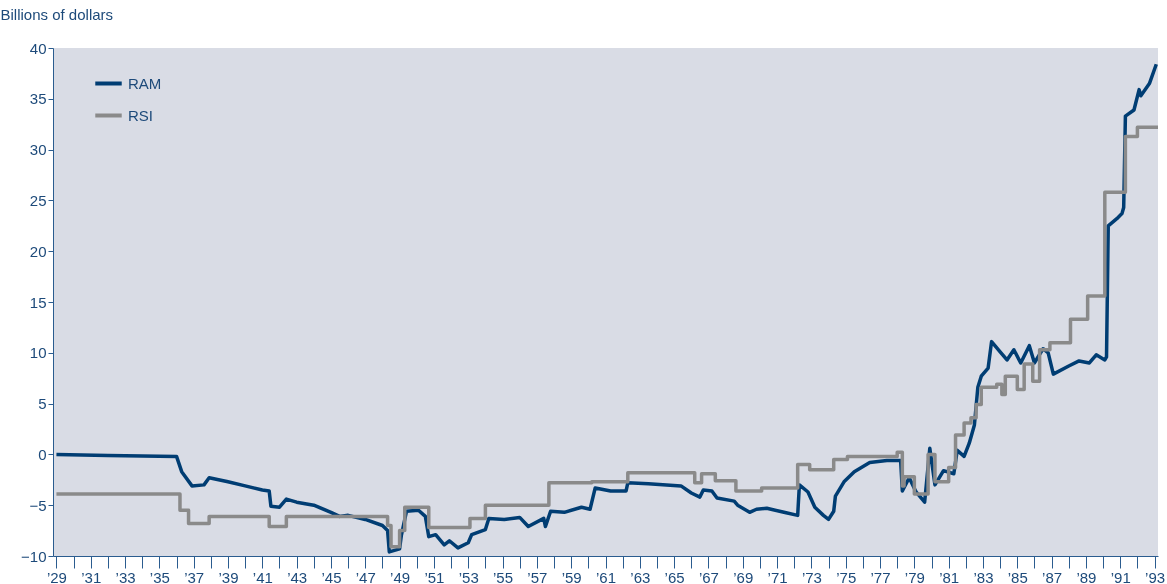  Describe the element at coordinates (56, 576) in the screenshot. I see `x-tick-label: ’29` at that location.